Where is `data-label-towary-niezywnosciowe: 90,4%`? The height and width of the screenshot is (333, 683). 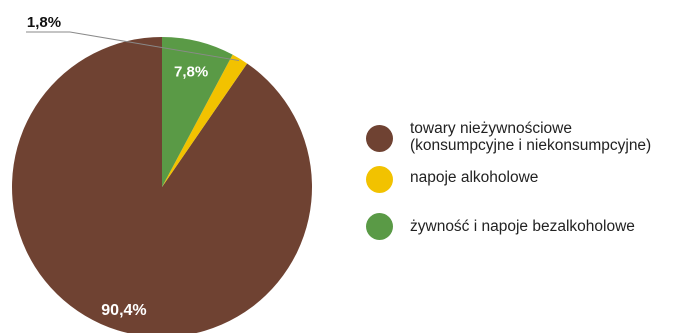
data-label-towary-niezywnosciowe: 90,4% is located at coordinates (123, 310).